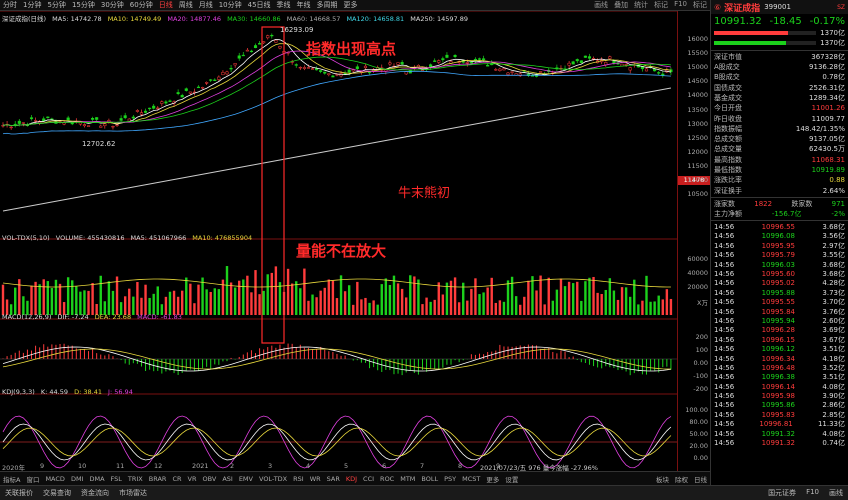  I want to click on topbar-tool-0: 画线, so click(601, 5).